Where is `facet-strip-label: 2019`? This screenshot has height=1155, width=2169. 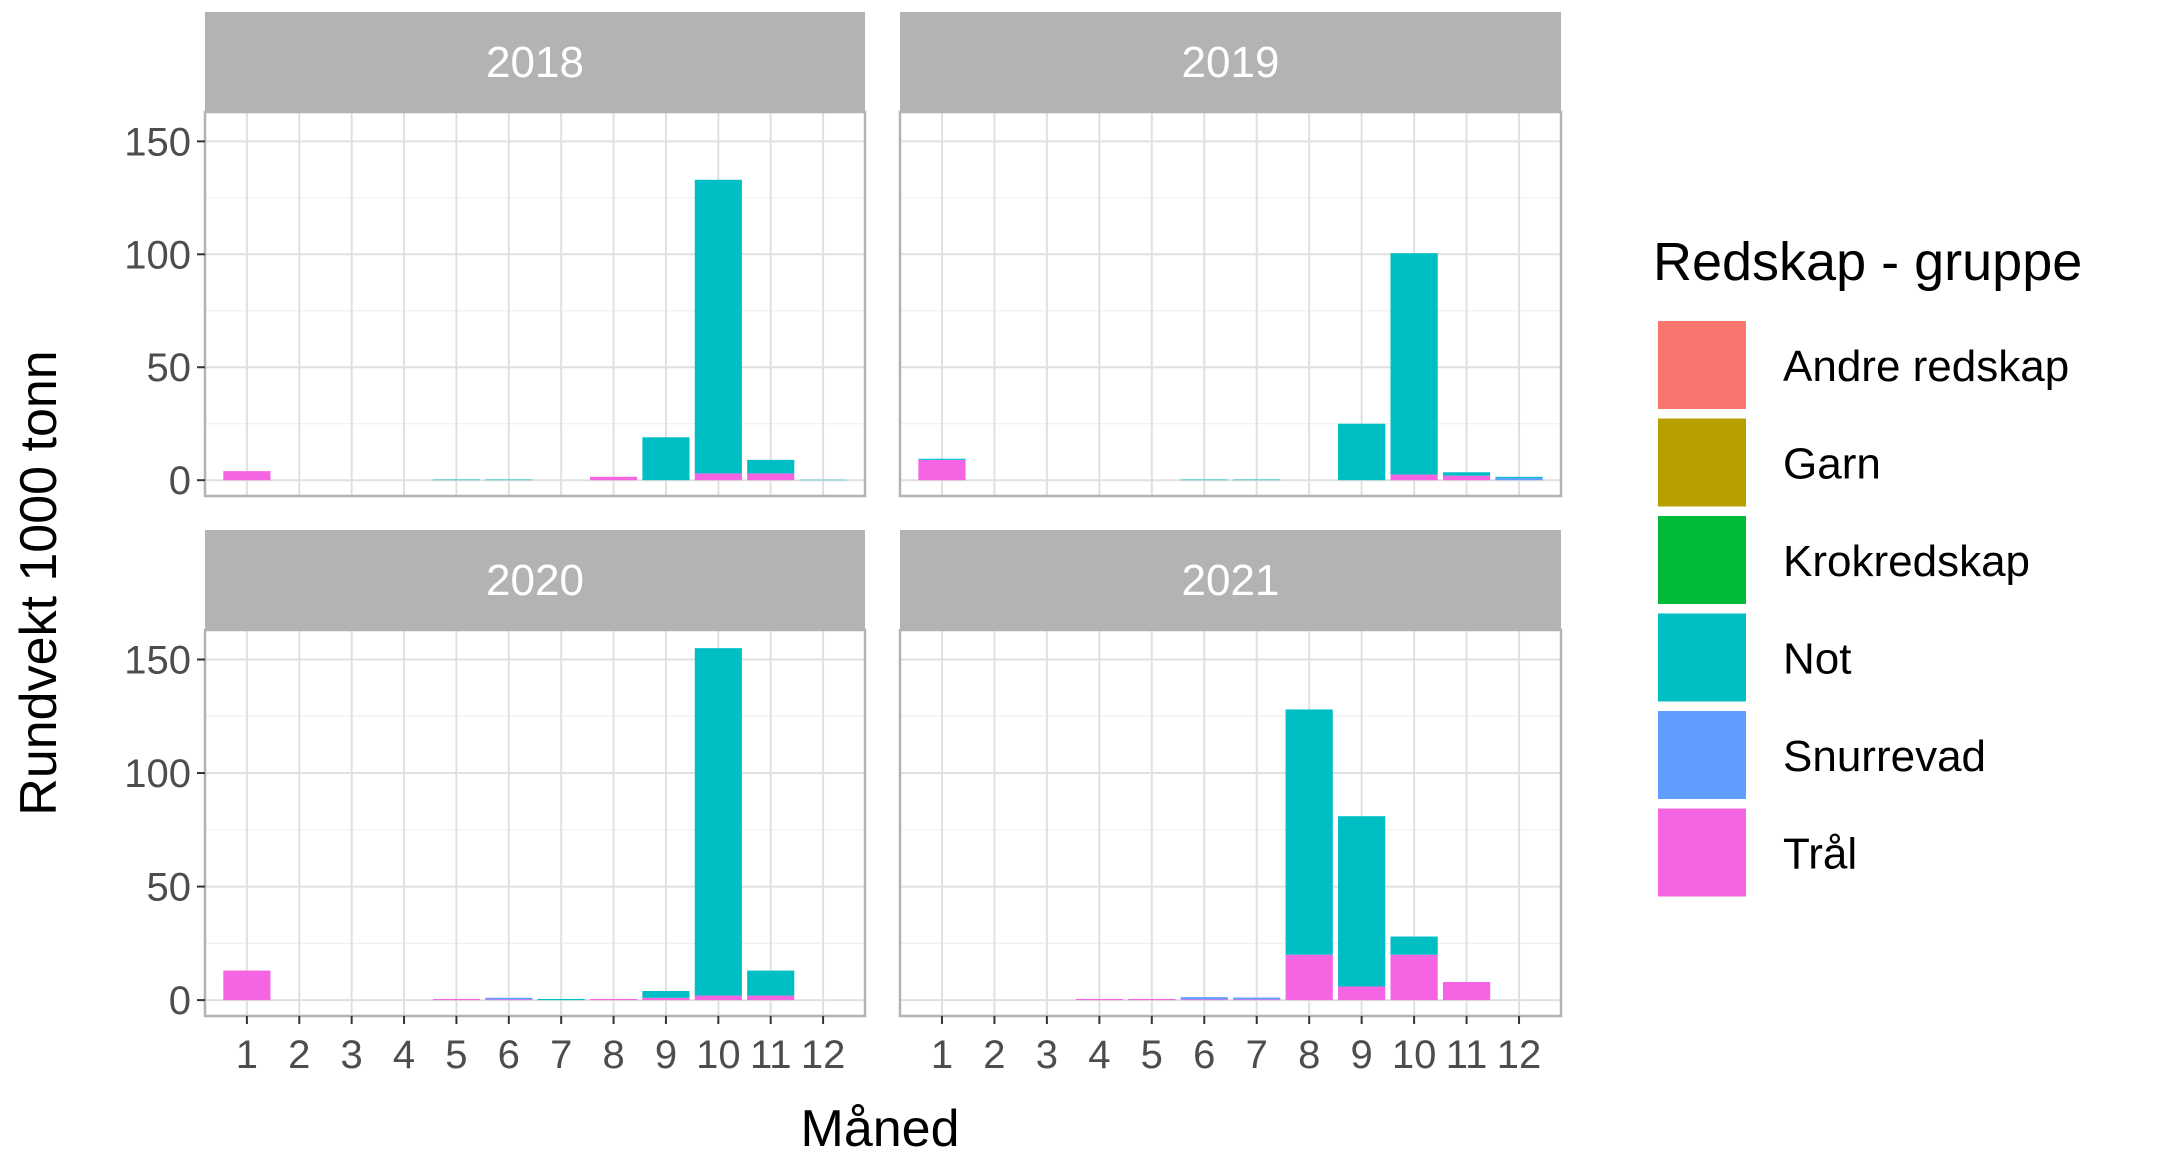 facet-strip-label: 2019 is located at coordinates (1231, 62).